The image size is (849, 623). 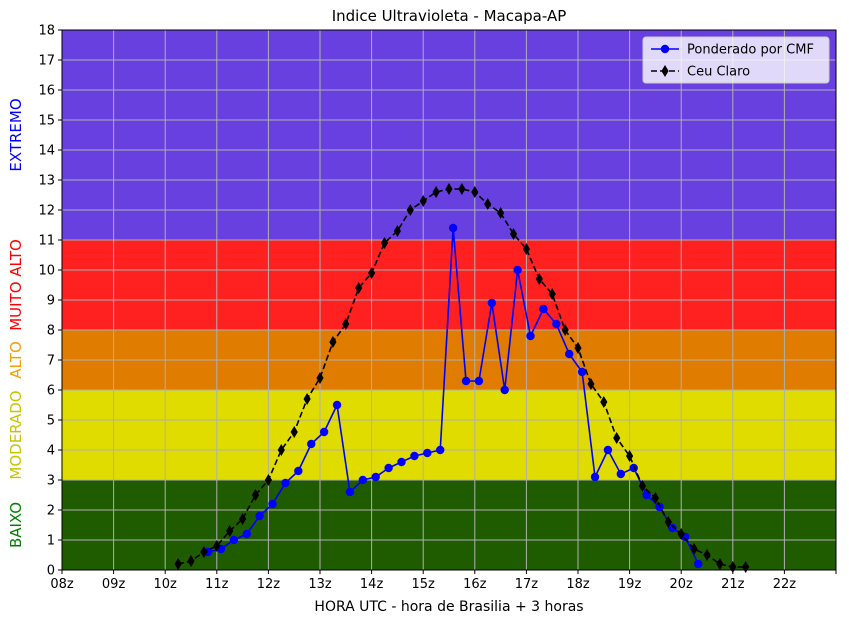 I want to click on x-tick-label: 10z, so click(x=166, y=584).